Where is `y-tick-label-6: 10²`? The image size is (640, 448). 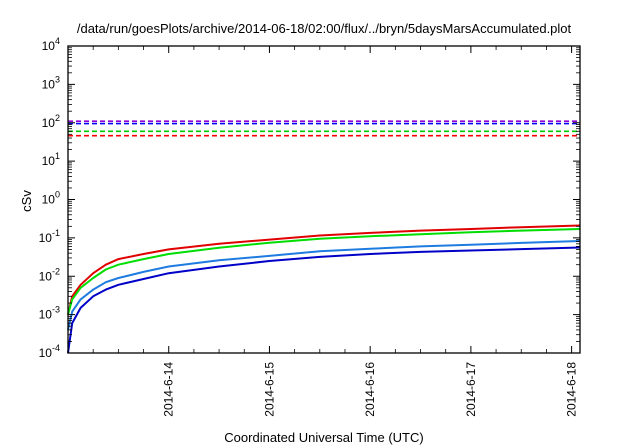 y-tick-label-6: 10² is located at coordinates (51, 121).